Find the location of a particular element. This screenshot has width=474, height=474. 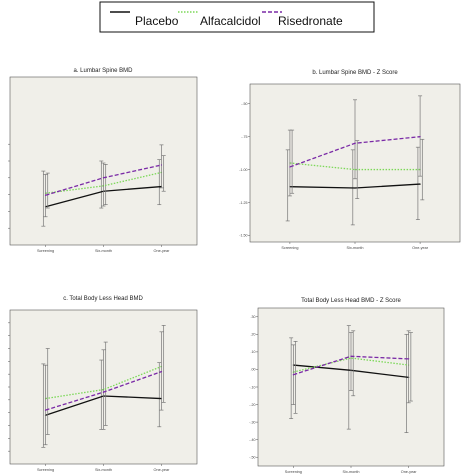

y-tick-label: .20 is located at coordinates (253, 335).